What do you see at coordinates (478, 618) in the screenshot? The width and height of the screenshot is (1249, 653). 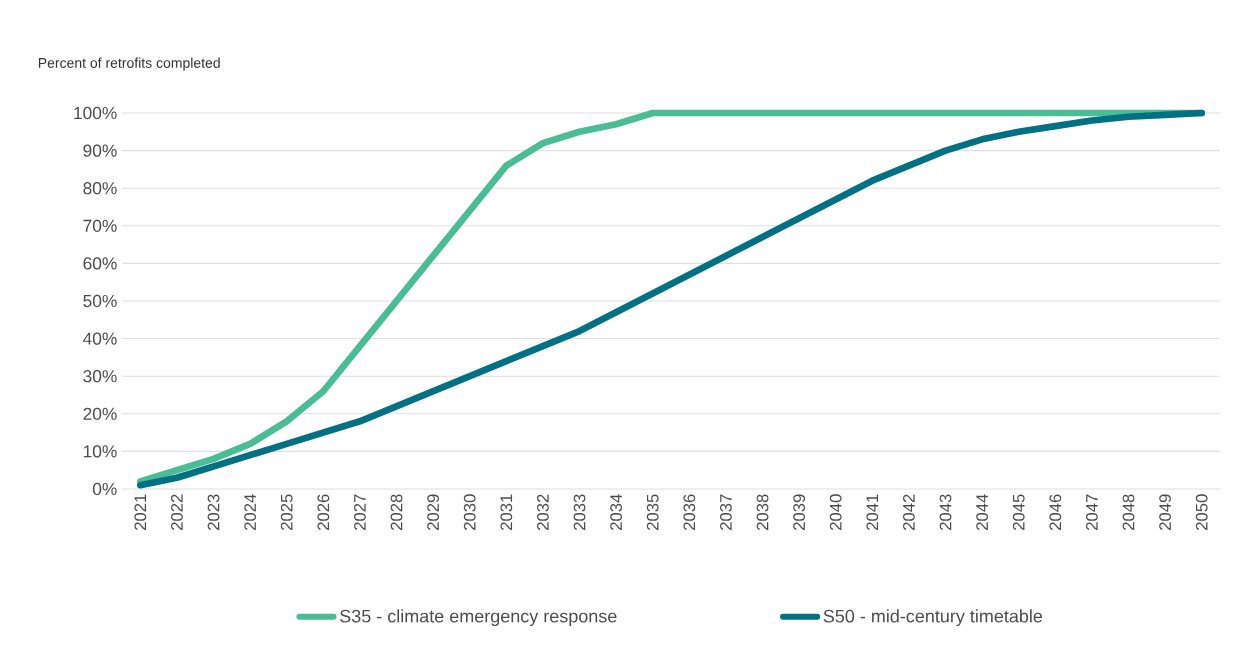 I see `legend-label: S35 - climate emergency response` at bounding box center [478, 618].